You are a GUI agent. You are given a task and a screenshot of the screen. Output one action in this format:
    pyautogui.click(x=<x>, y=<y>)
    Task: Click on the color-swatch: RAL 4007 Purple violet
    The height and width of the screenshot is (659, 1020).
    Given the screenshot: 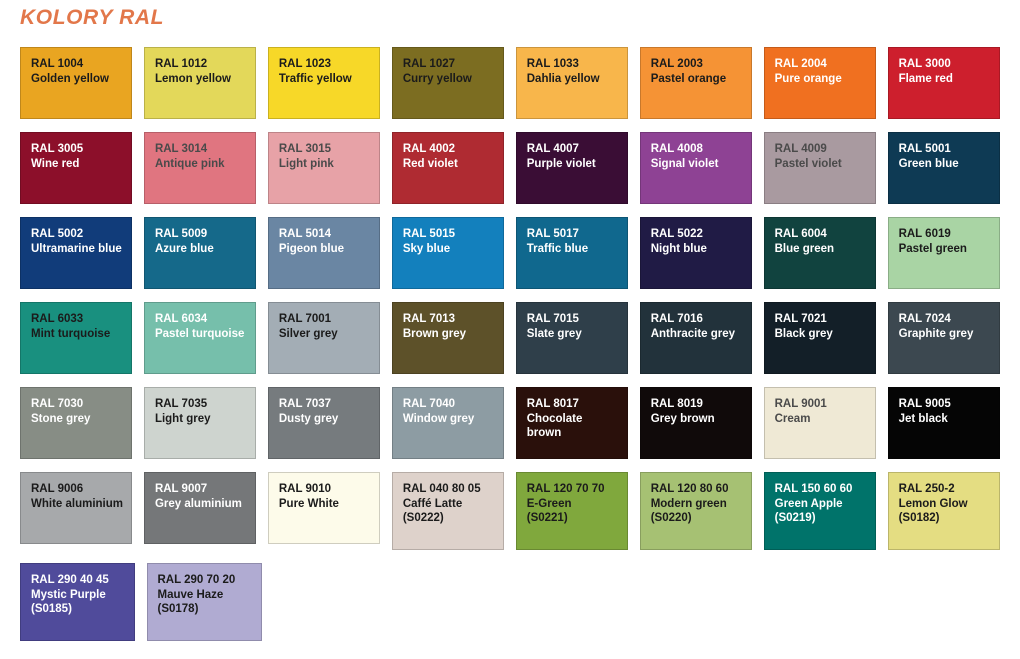 What is the action you would take?
    pyautogui.click(x=572, y=168)
    